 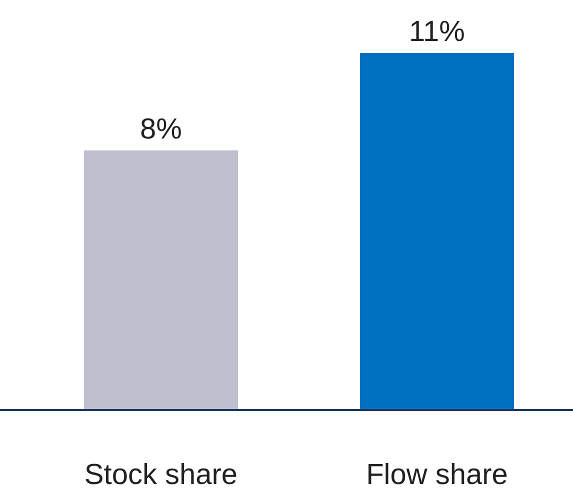 What do you see at coordinates (161, 475) in the screenshot?
I see `x-tick-label: Stock share` at bounding box center [161, 475].